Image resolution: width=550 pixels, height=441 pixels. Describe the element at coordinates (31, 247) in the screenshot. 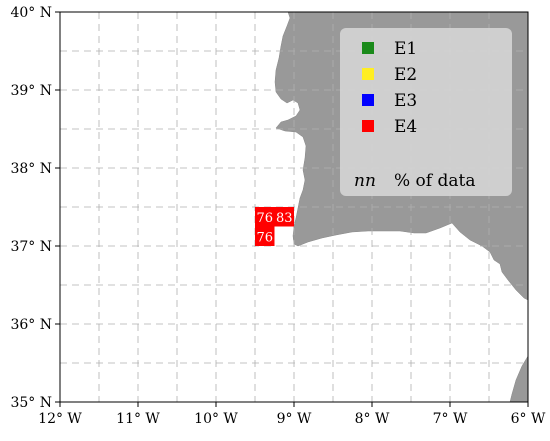

I see `y-tick-label: 37° N` at that location.